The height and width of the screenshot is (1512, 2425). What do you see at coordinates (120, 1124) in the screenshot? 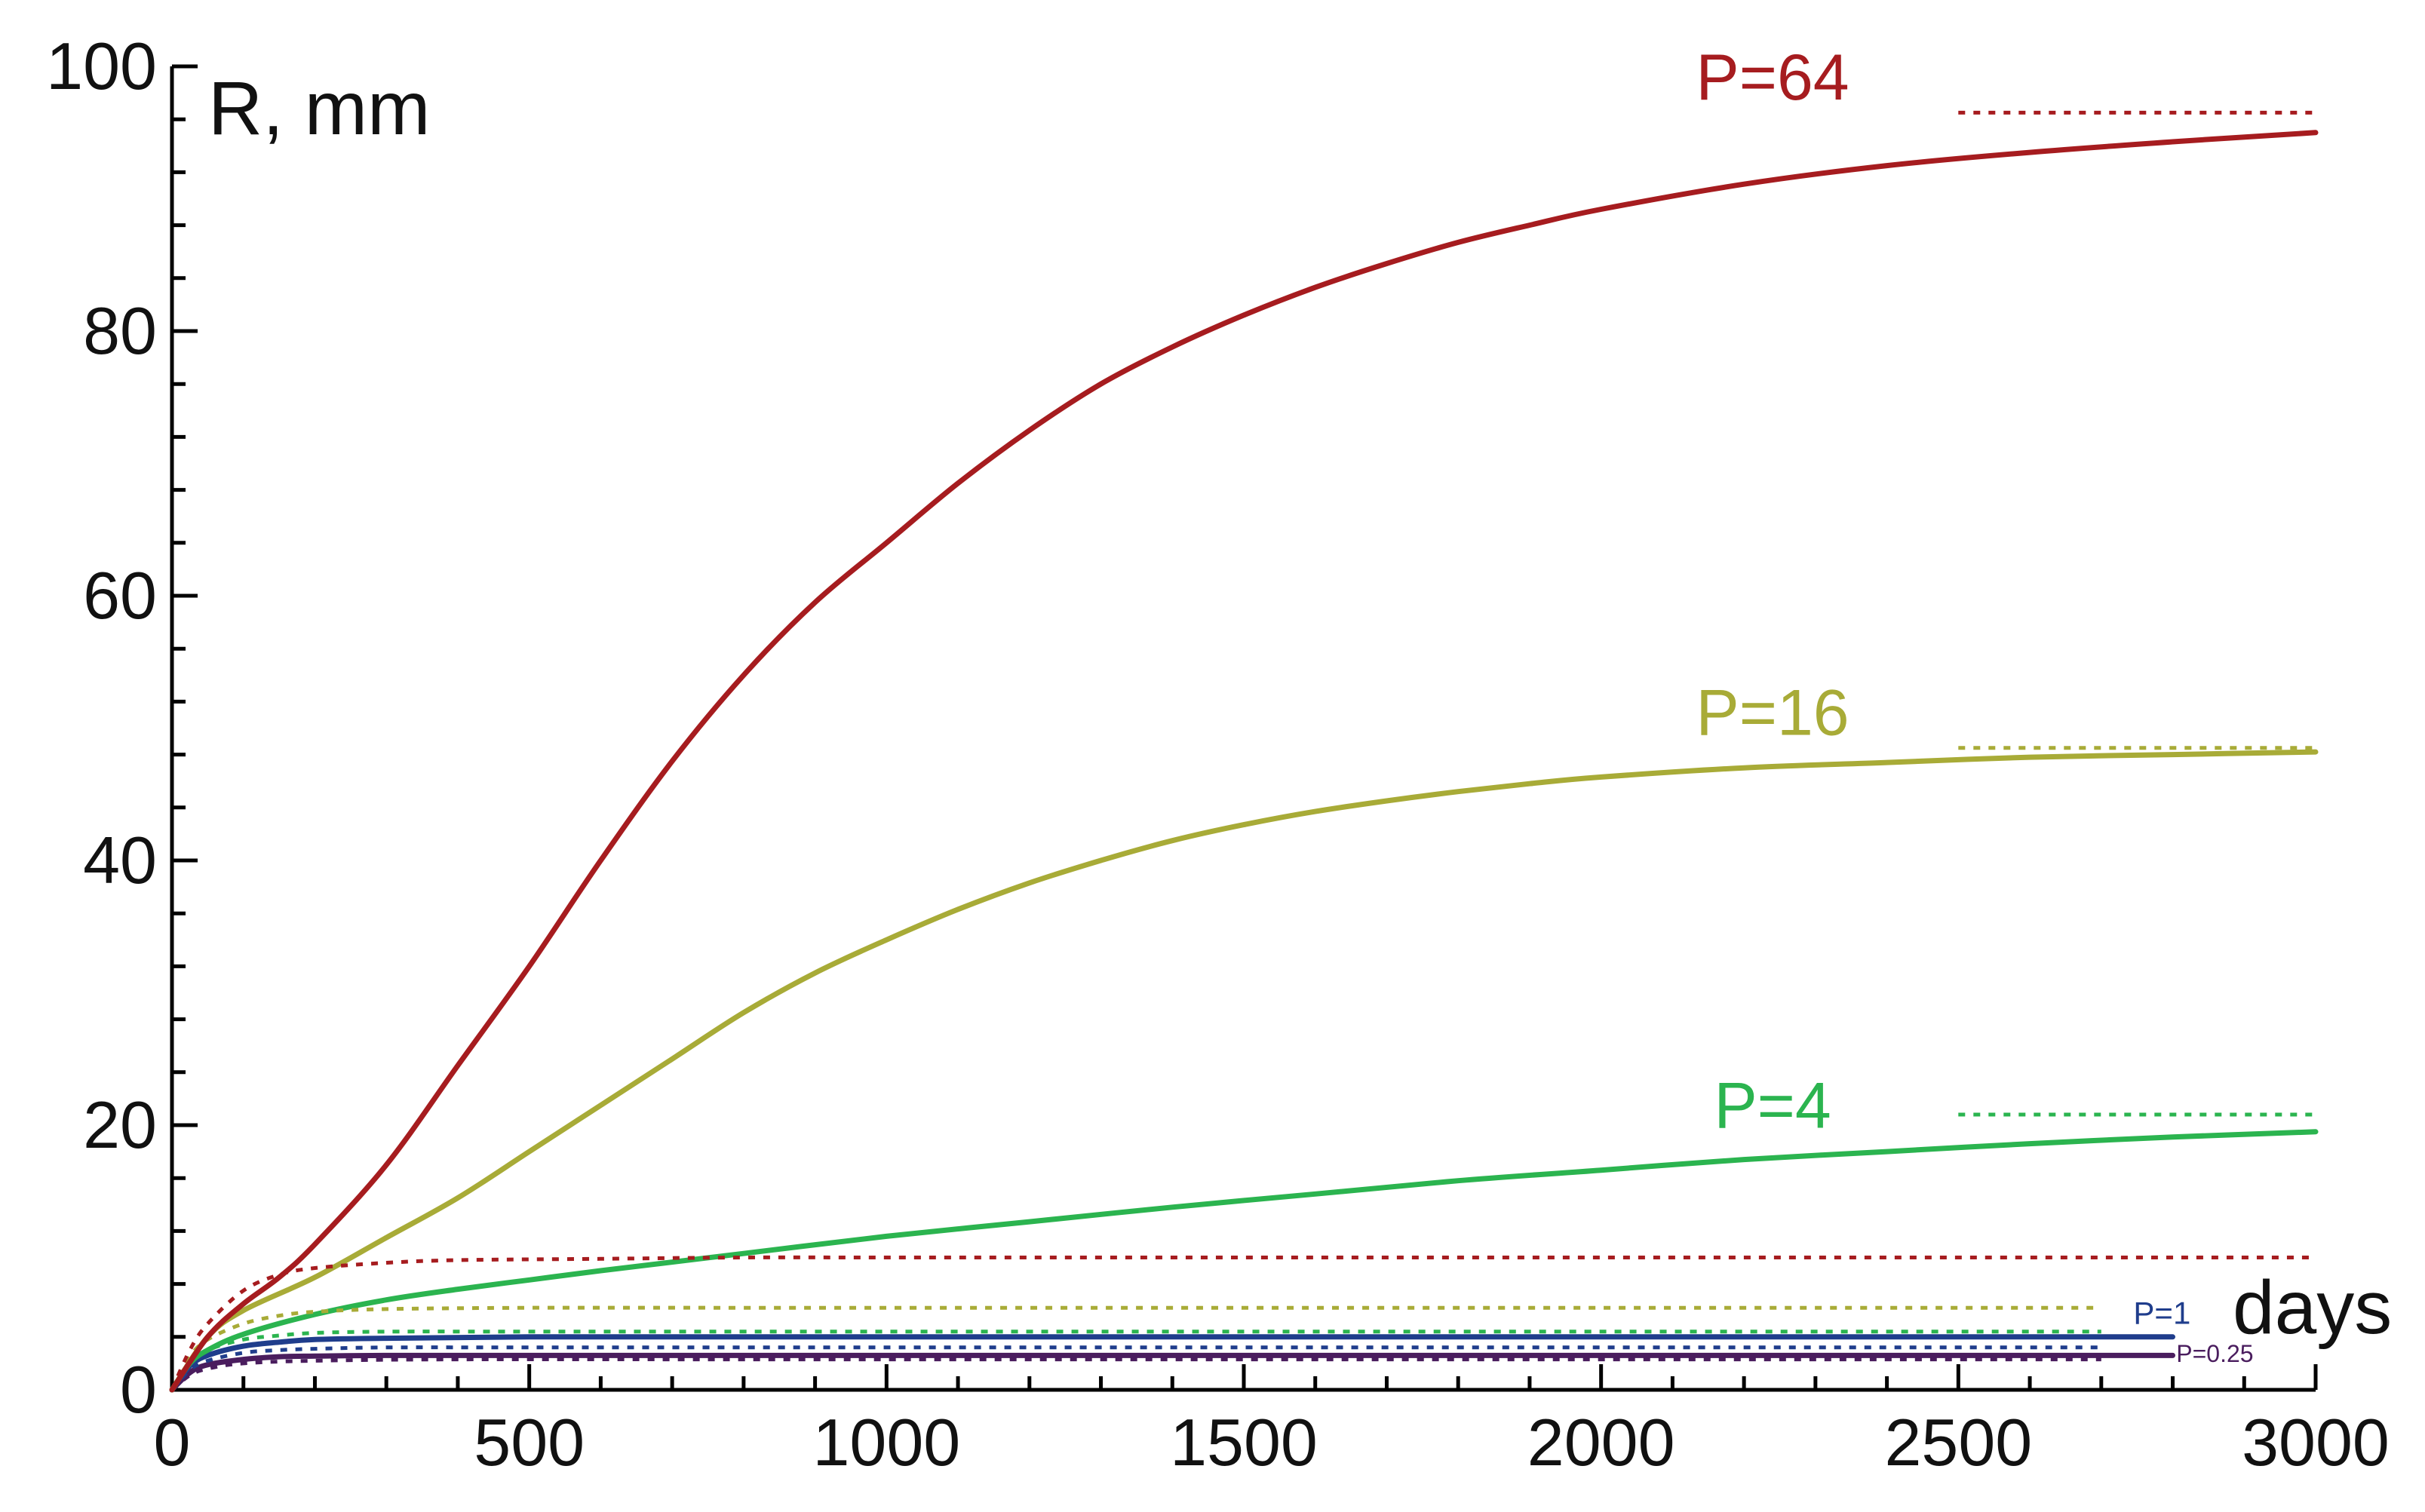
I see `y-tick-label: 20` at bounding box center [120, 1124].